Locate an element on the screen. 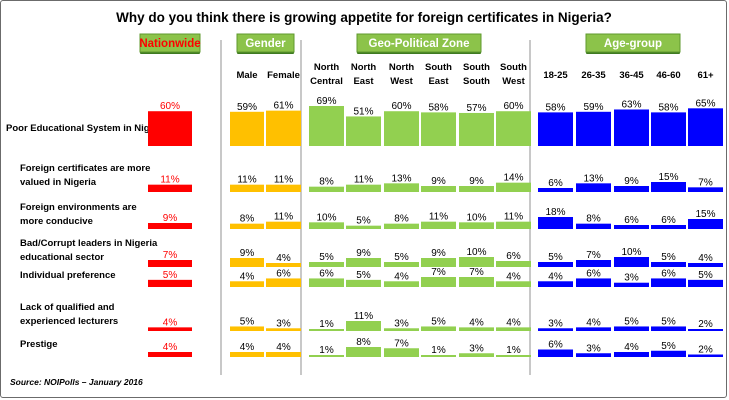 Image resolution: width=729 pixels, height=400 pixels. column-label-south-east: South is located at coordinates (438, 67).